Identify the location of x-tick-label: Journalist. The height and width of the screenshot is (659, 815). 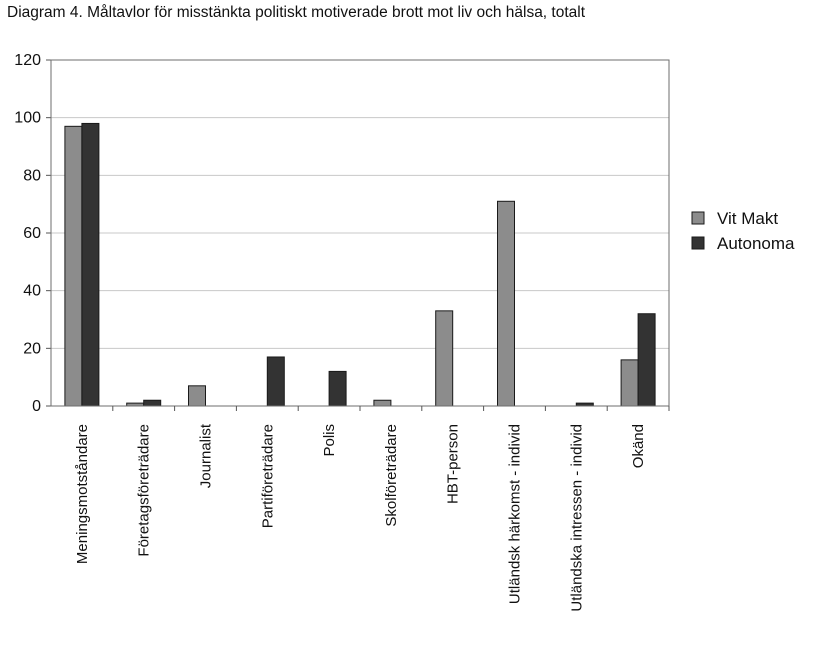
(206, 455).